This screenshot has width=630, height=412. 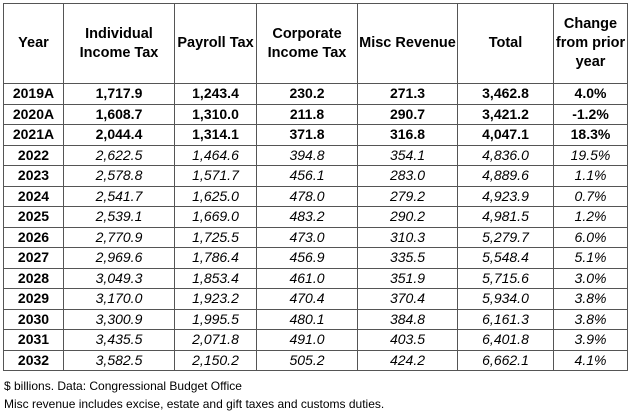 What do you see at coordinates (505, 114) in the screenshot?
I see `cell-total: 3,421.2` at bounding box center [505, 114].